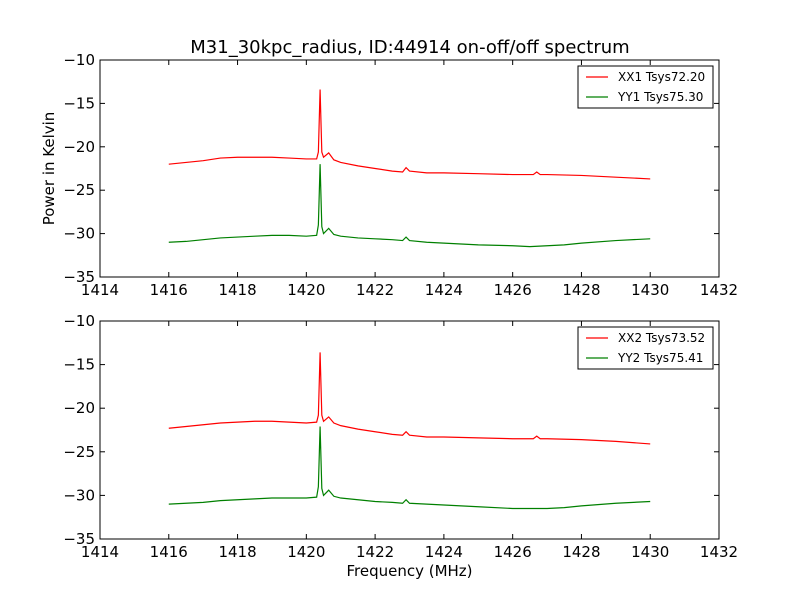 This screenshot has height=600, width=800. What do you see at coordinates (409, 571) in the screenshot?
I see `x-axis-label: Frequency (MHz)` at bounding box center [409, 571].